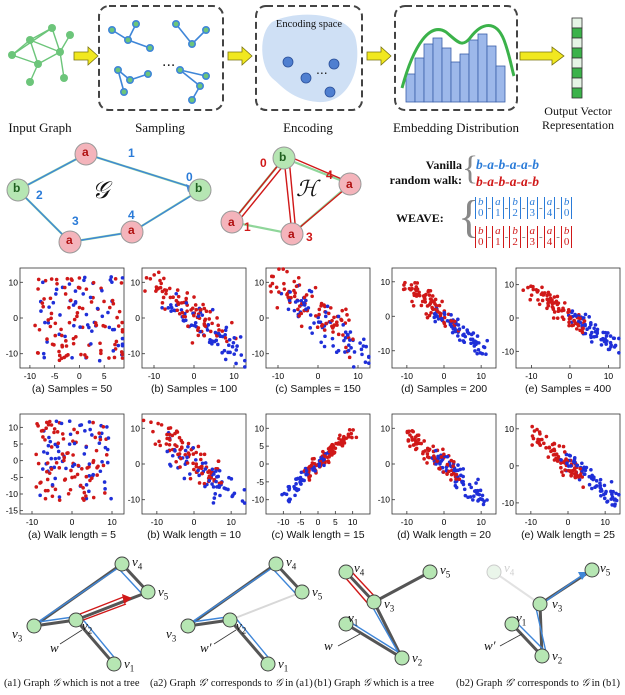 This screenshot has height=695, width=625. Describe the element at coordinates (549, 202) in the screenshot. I see `weave-node: a` at that location.